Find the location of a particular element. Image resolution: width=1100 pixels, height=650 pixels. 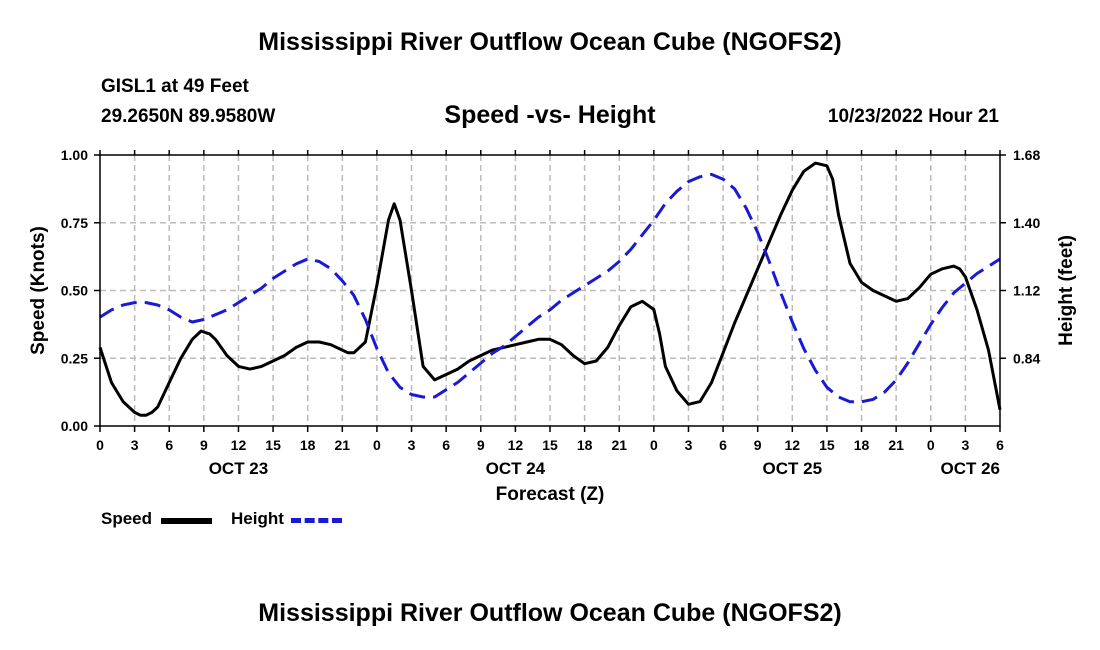

legend-speed-swatch is located at coordinates (186, 521).